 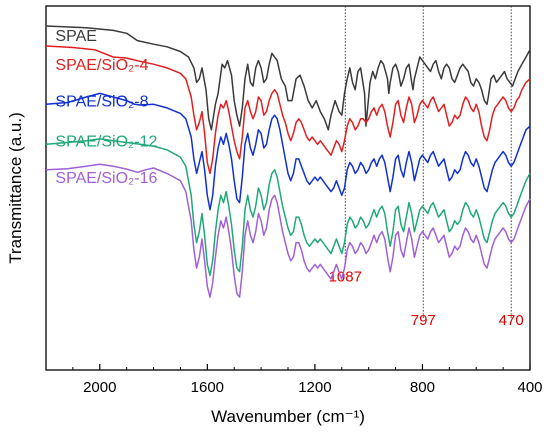 What do you see at coordinates (529, 387) in the screenshot?
I see `x-tick-label: 400` at bounding box center [529, 387].